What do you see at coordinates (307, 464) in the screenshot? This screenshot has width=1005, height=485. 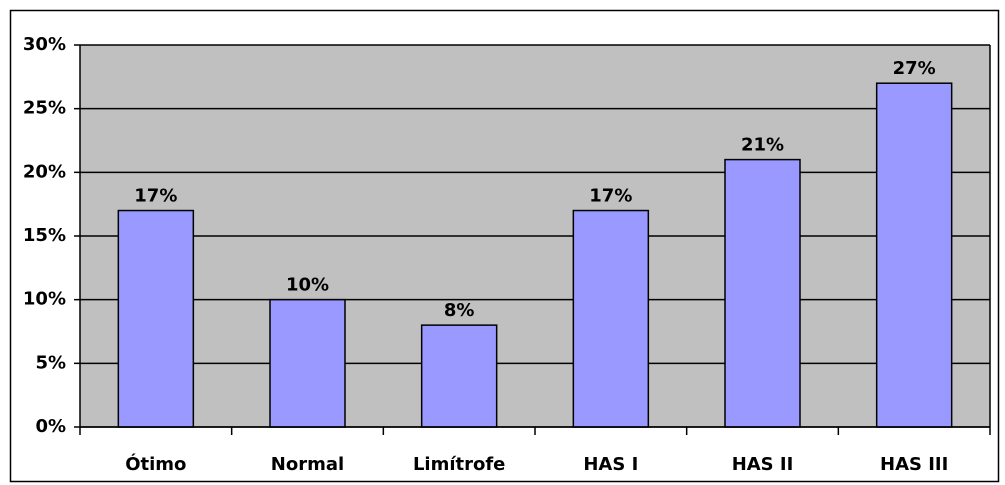 I see `x-tick-label: Normal` at bounding box center [307, 464].